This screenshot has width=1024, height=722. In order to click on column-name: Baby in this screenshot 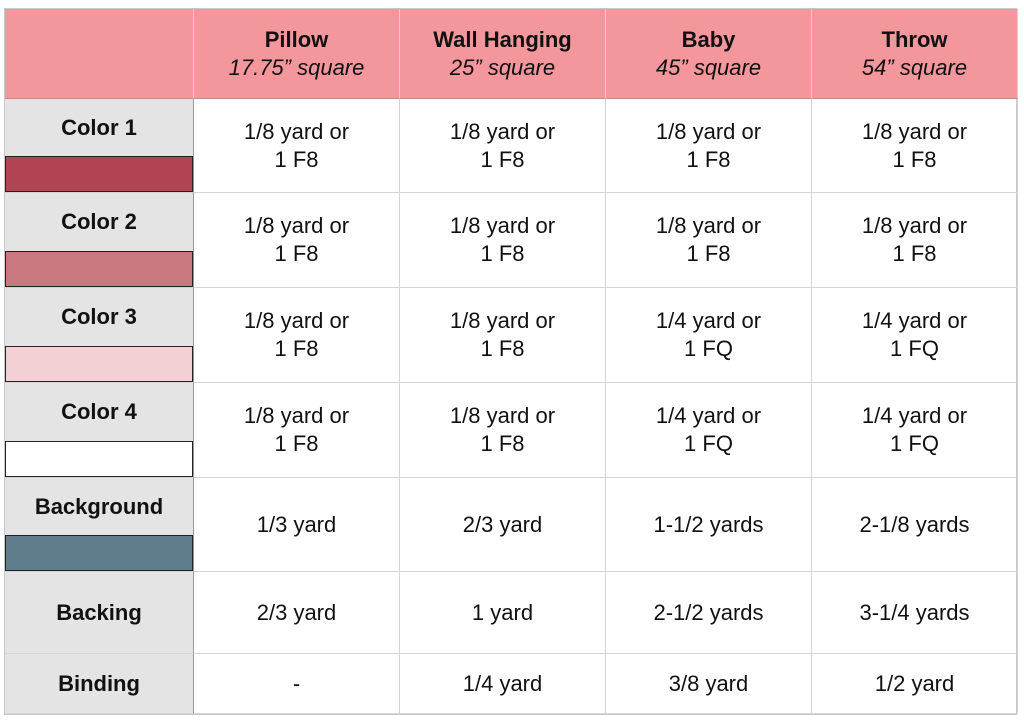, I will do `click(708, 39)`.